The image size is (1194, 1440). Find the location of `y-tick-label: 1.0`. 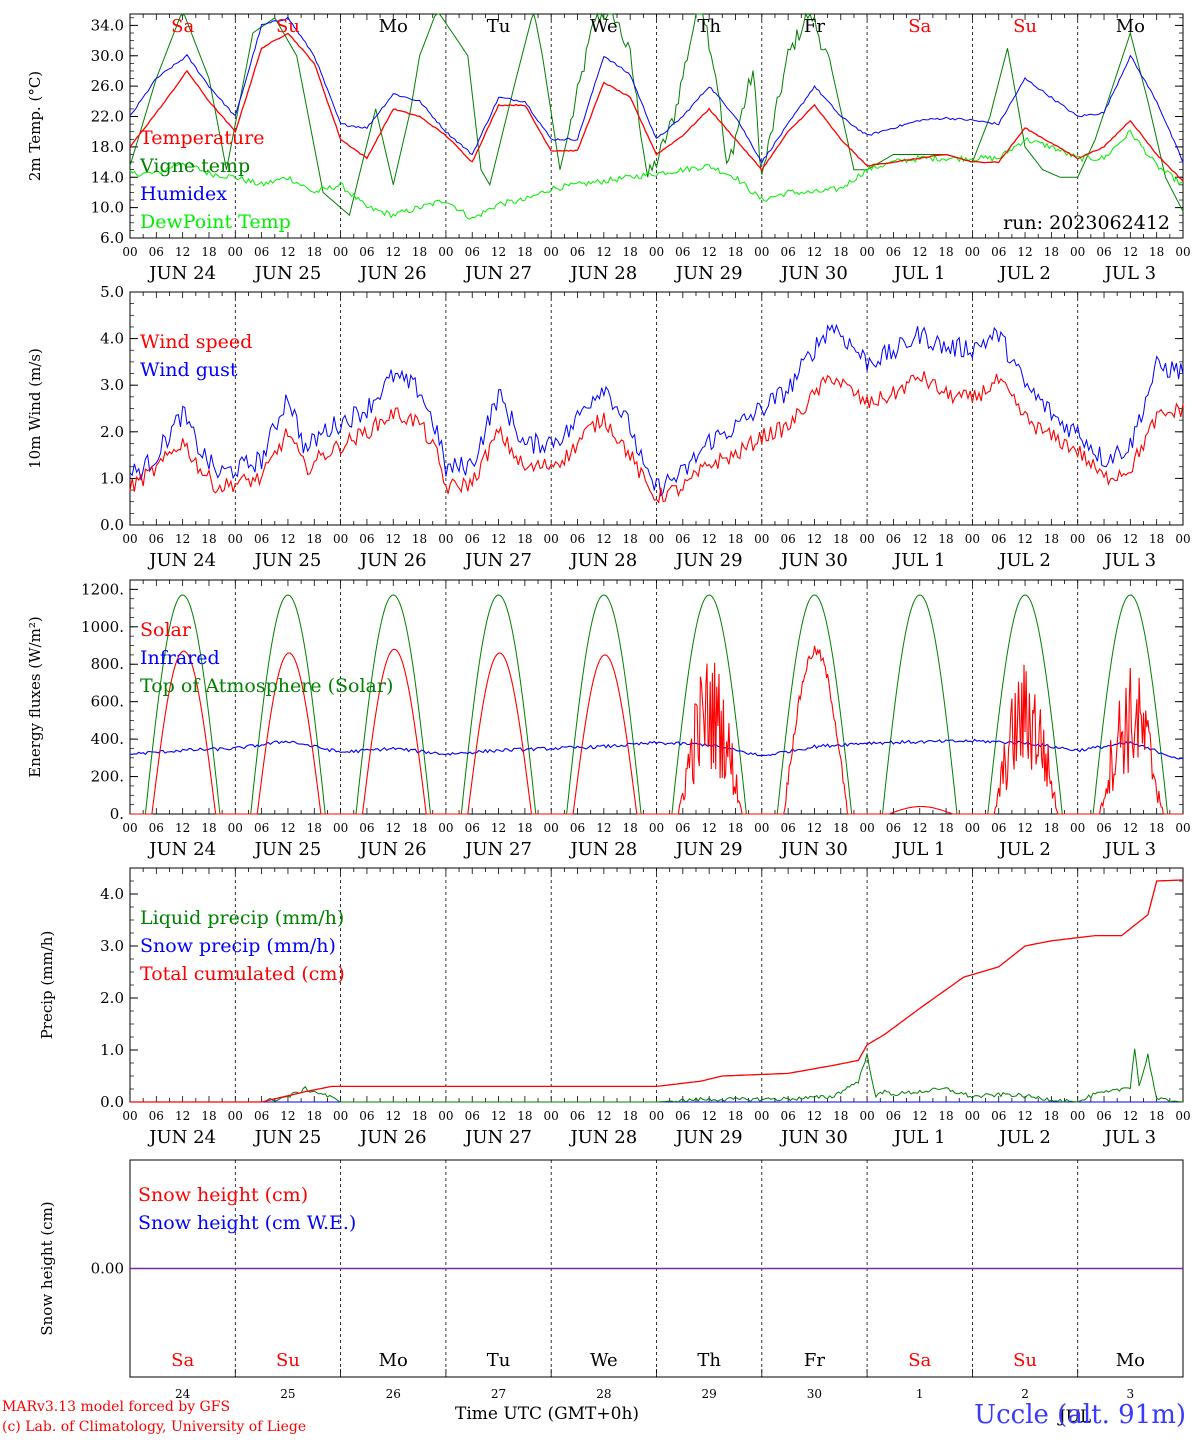

y-tick-label: 1.0 is located at coordinates (112, 1050).